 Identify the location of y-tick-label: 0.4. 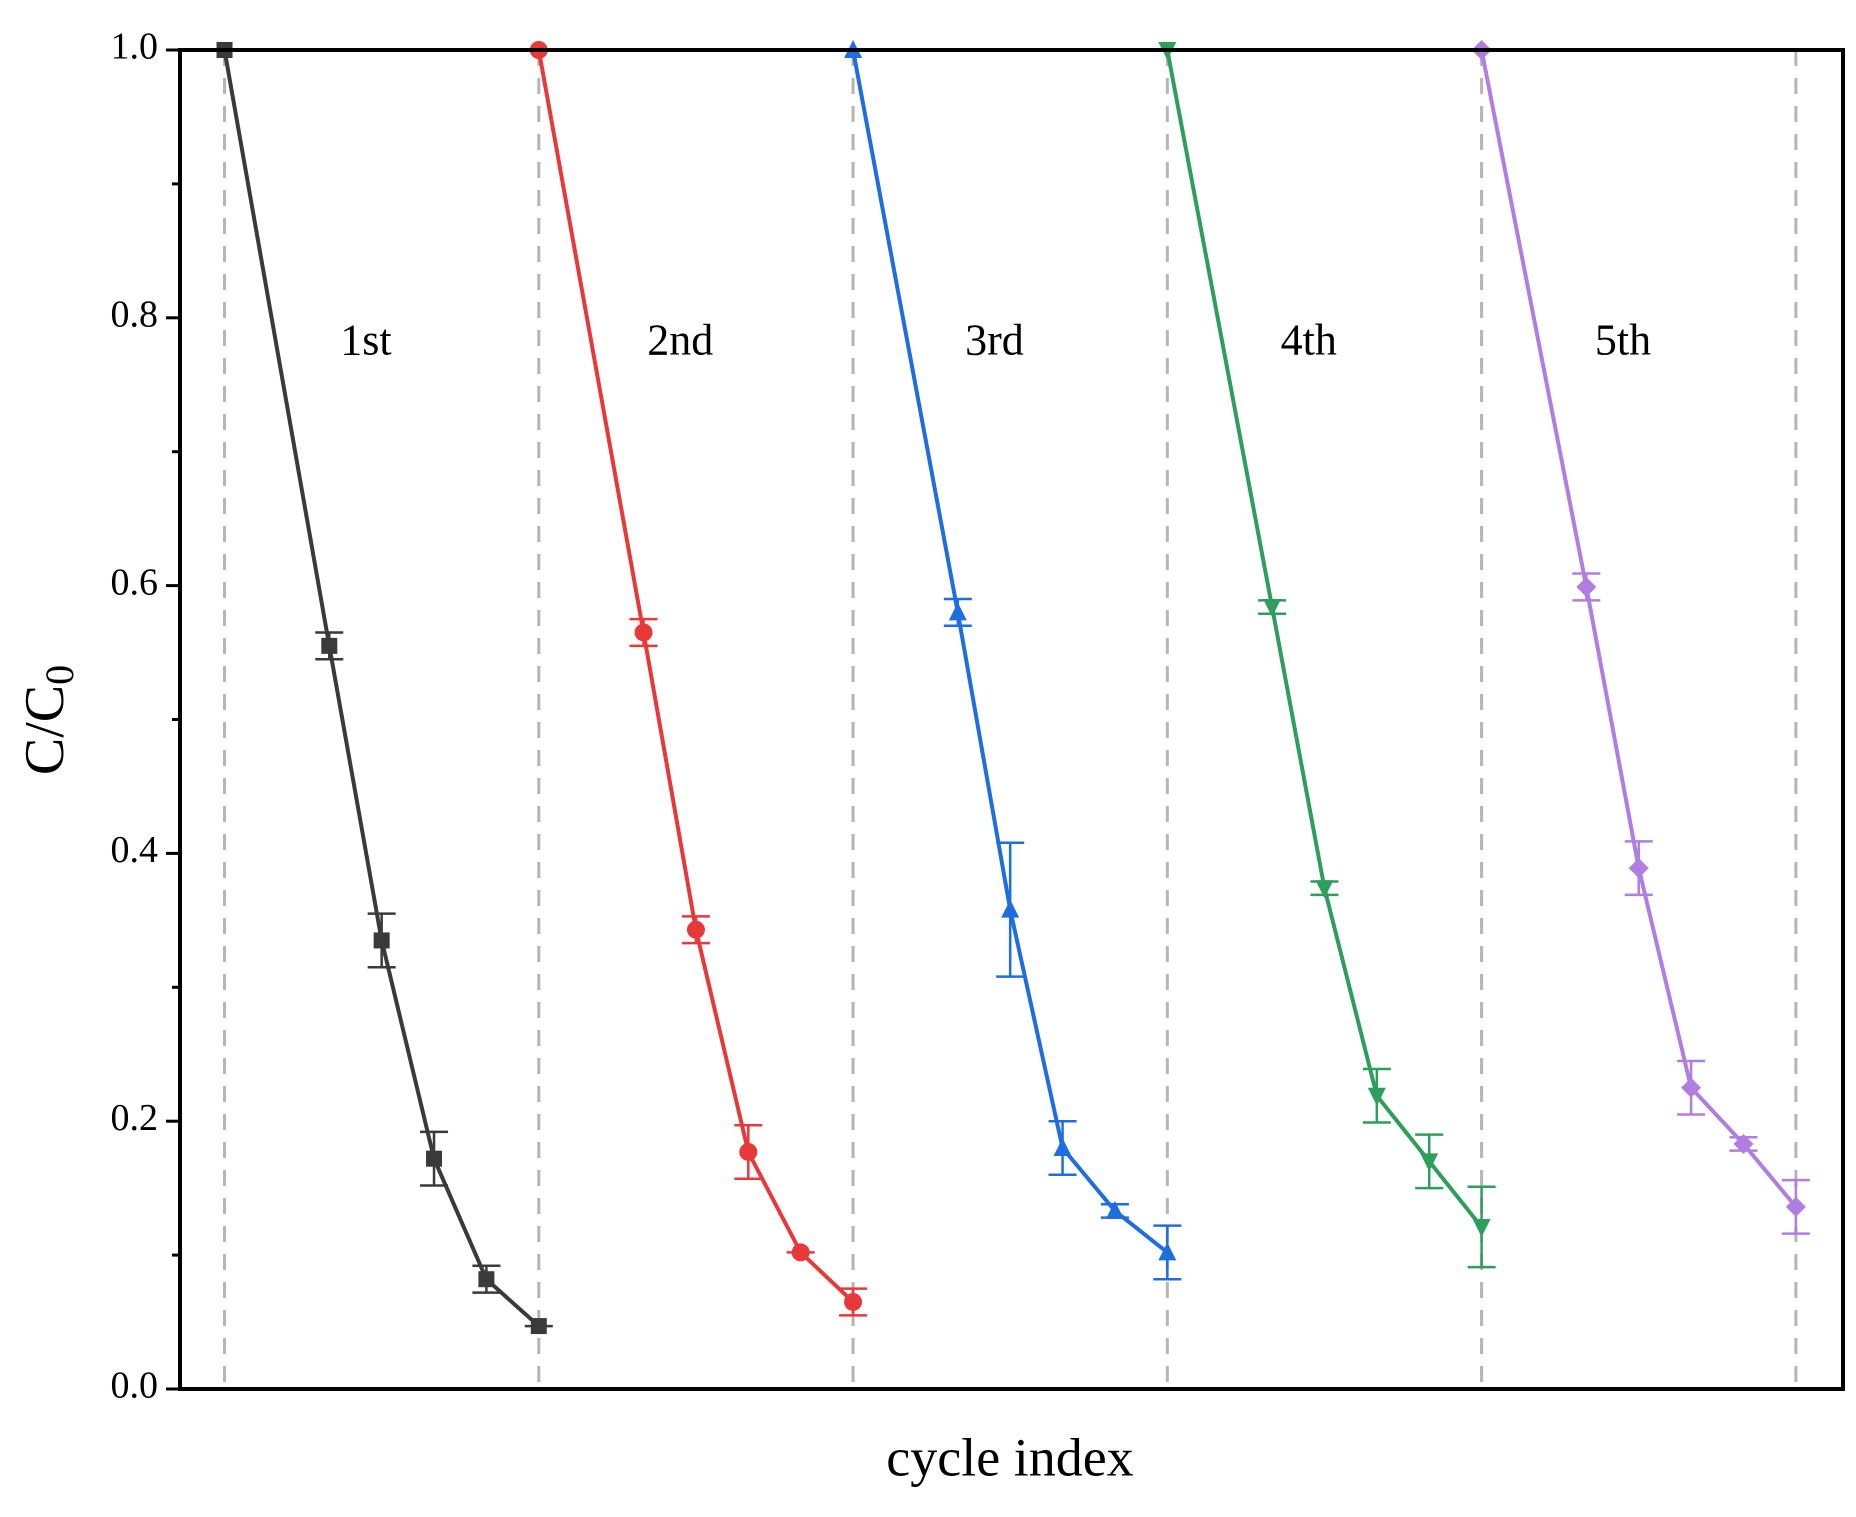
(135, 850).